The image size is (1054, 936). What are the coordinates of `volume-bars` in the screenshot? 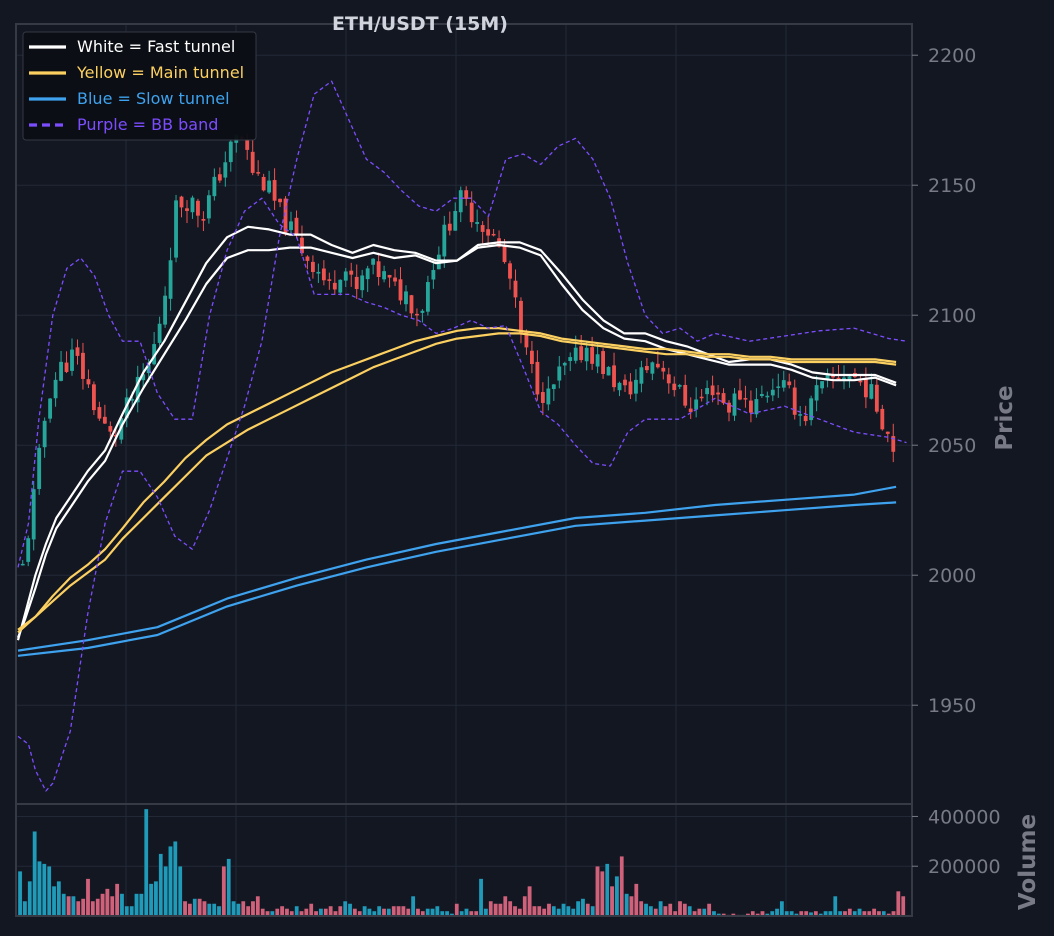 It's located at (461, 862).